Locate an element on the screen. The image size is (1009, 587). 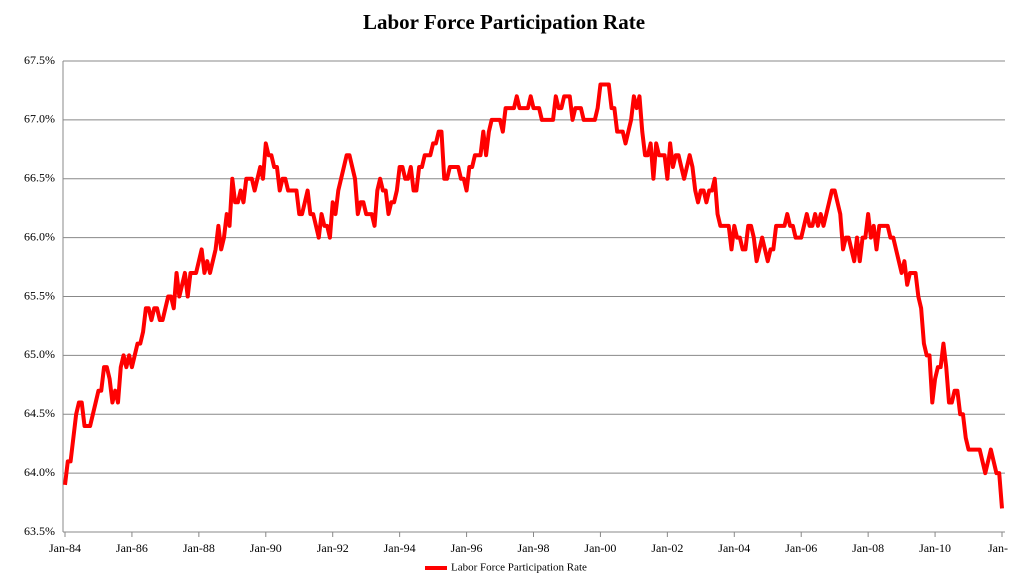
x-tick-label: Jan-06 is located at coordinates (801, 548).